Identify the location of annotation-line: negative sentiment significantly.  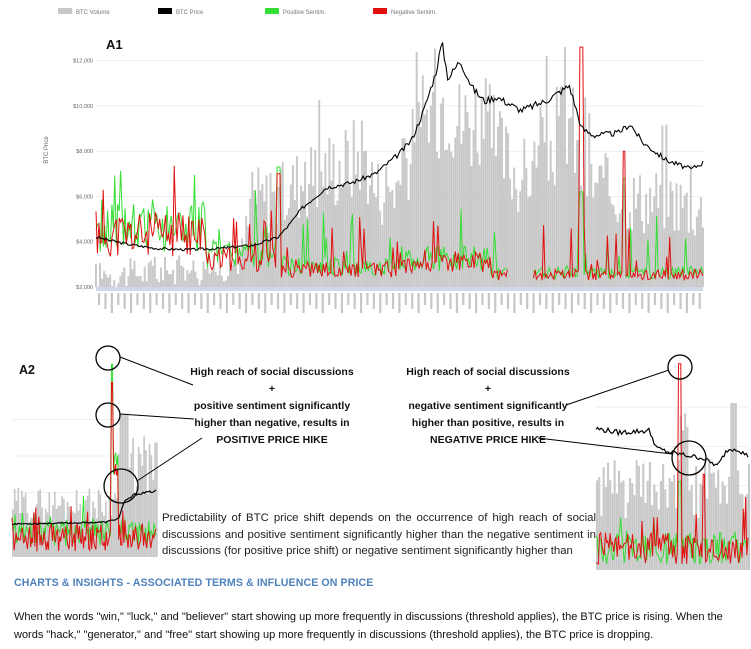
(488, 406).